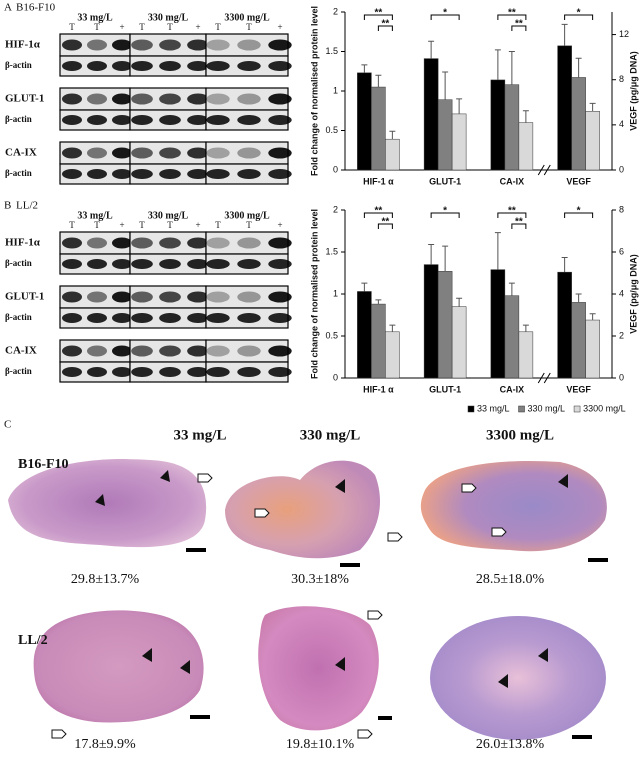  Describe the element at coordinates (335, 293) in the screenshot. I see `y-tick-label: 1` at that location.